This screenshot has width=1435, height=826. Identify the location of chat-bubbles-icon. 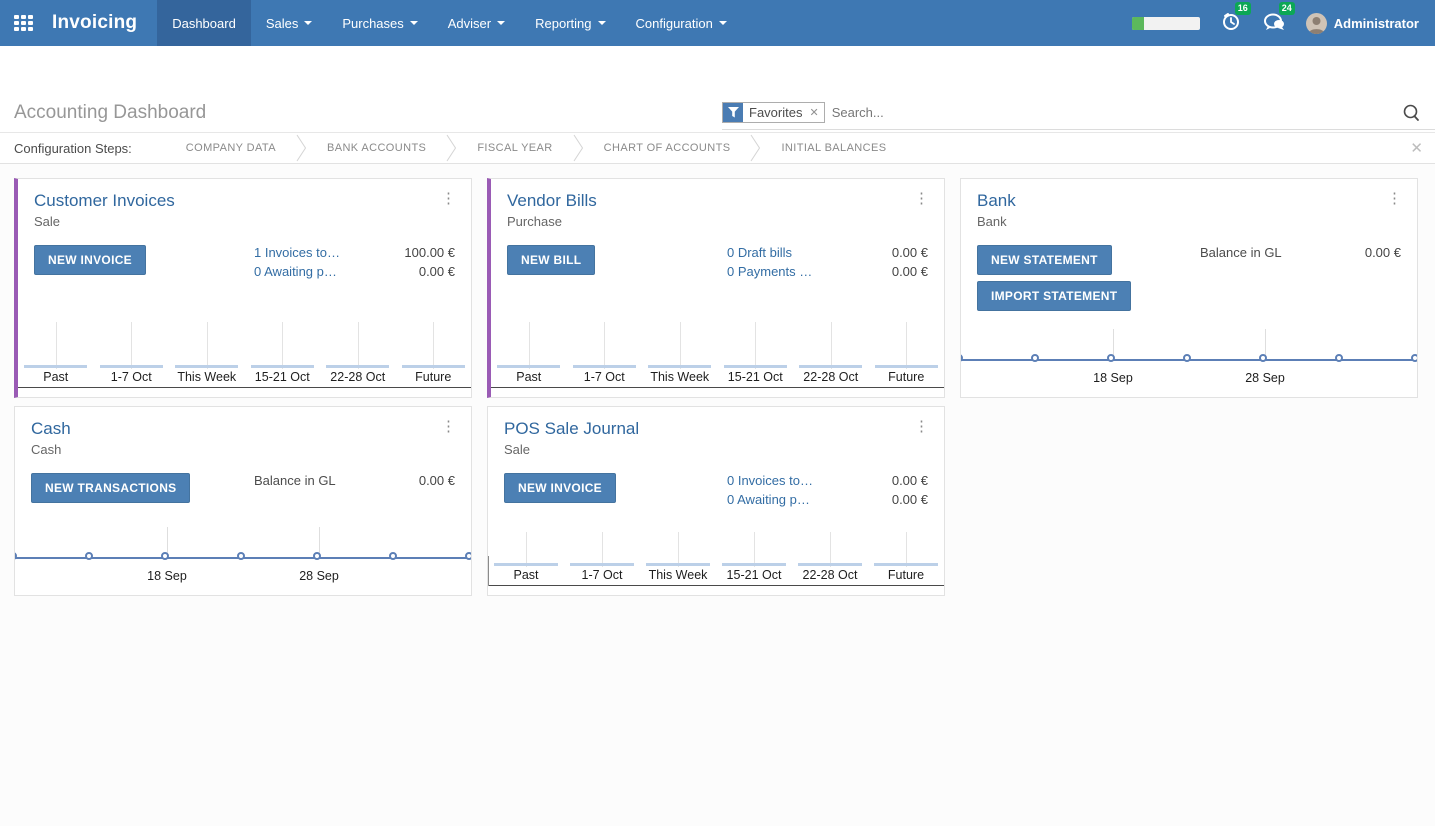
(1273, 21).